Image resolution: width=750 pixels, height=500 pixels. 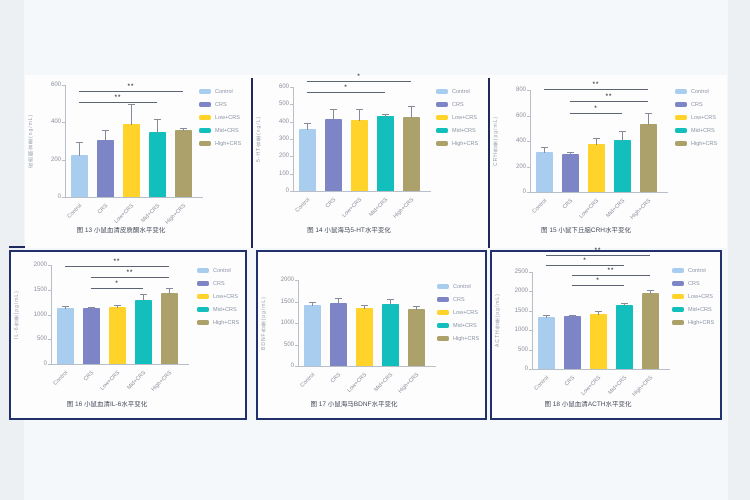 What do you see at coordinates (521, 291) in the screenshot?
I see `y-tick-label: 2000` at bounding box center [521, 291].